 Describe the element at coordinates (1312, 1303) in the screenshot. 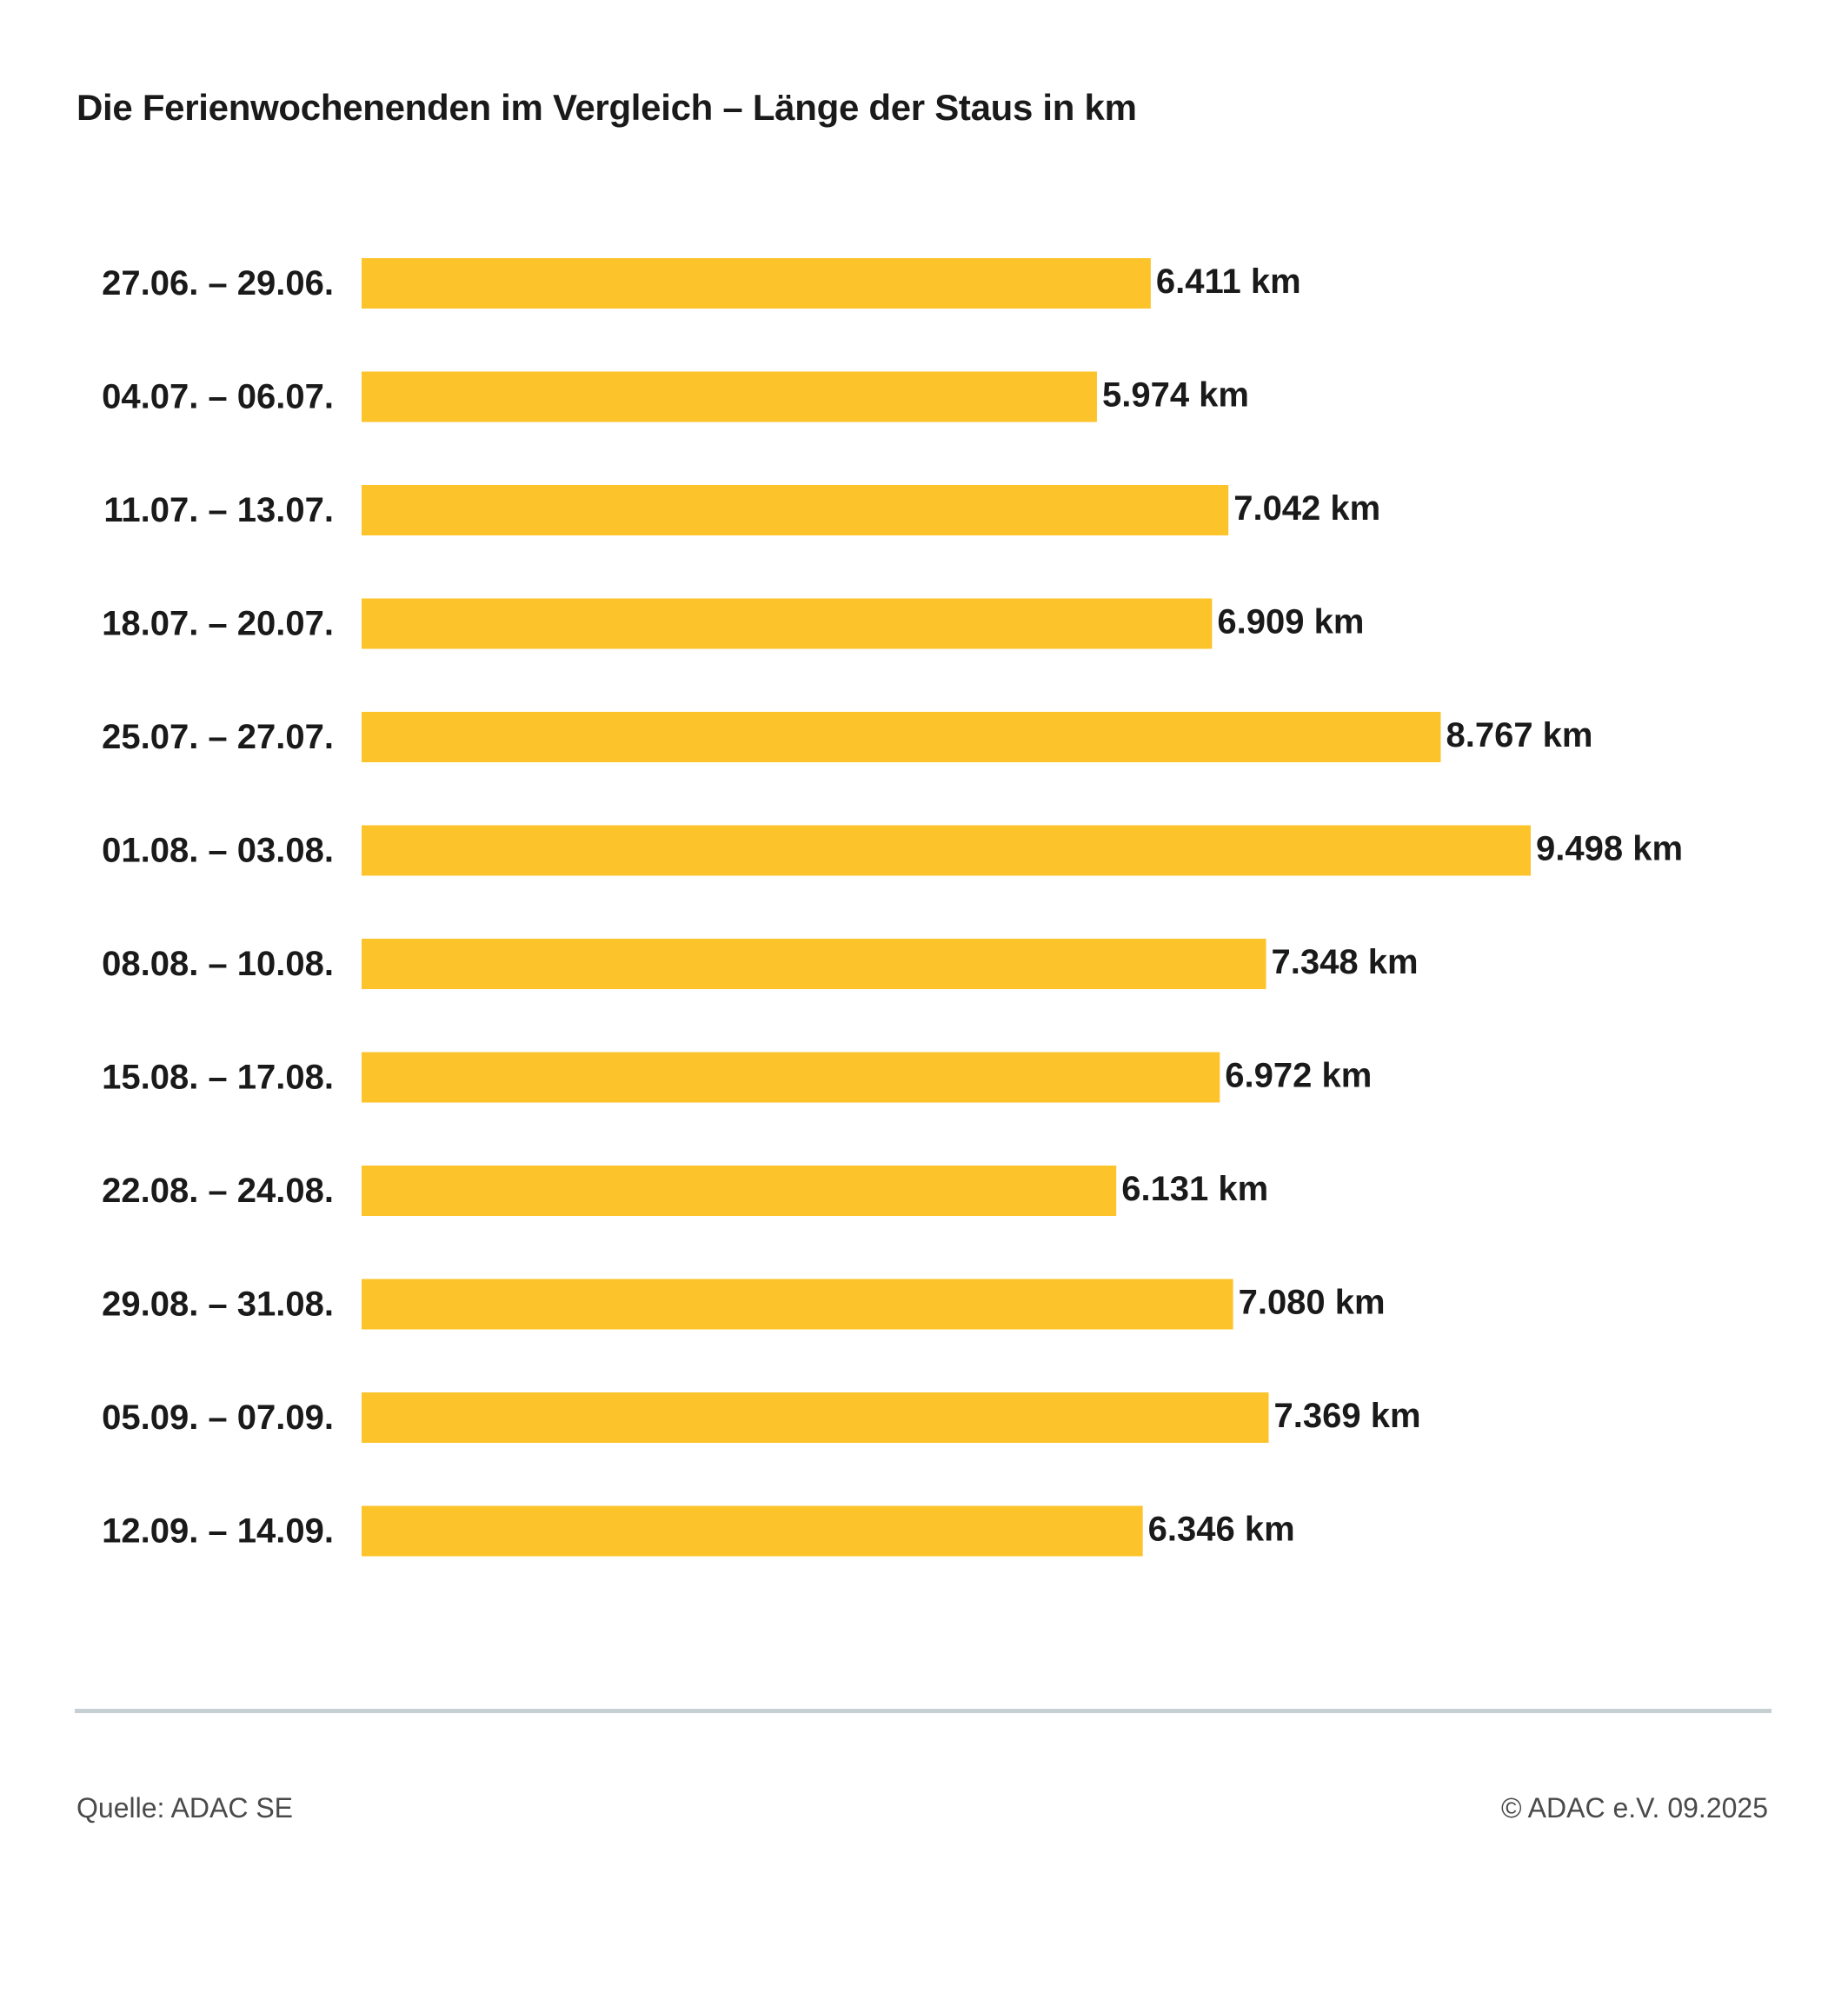

I see `value-label: 7.080 km` at that location.